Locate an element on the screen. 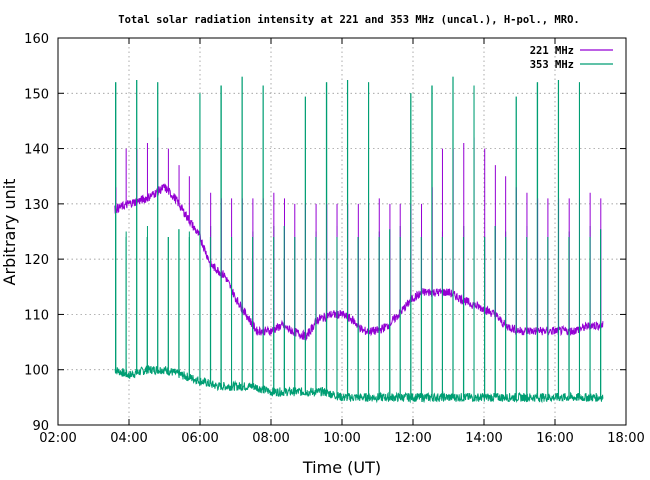 This screenshot has height=480, width=650. x-tick-label: 14:00 is located at coordinates (483, 438).